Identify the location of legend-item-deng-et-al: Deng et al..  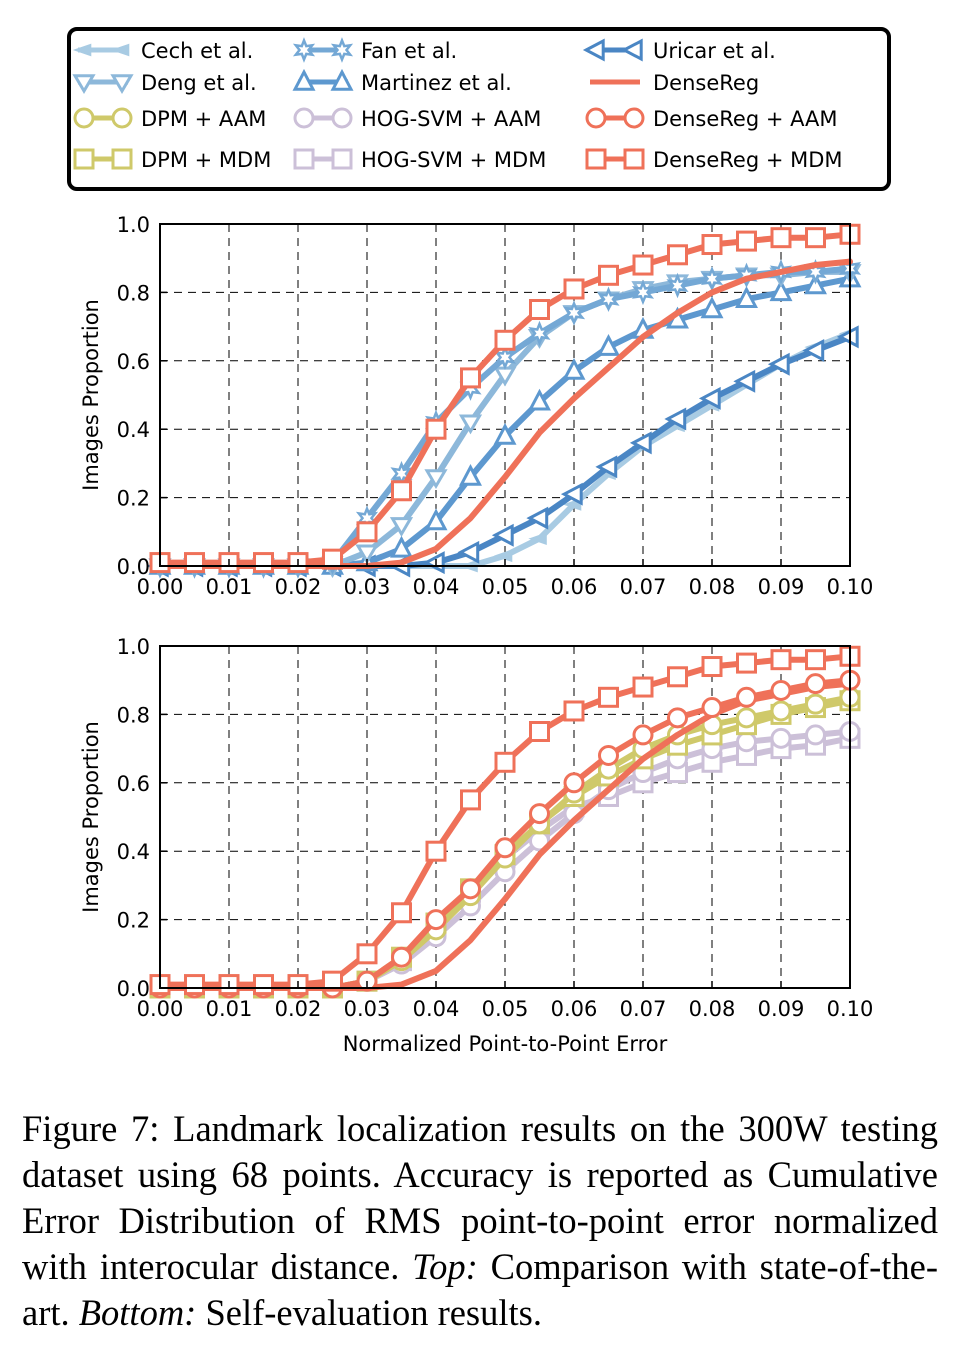
(164, 83).